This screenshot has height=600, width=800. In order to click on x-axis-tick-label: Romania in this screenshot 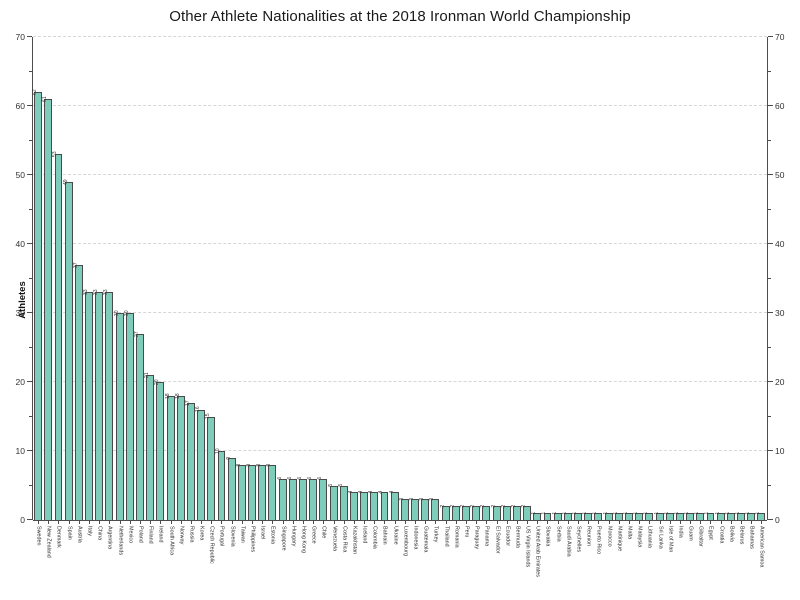, I will do `click(456, 537)`.